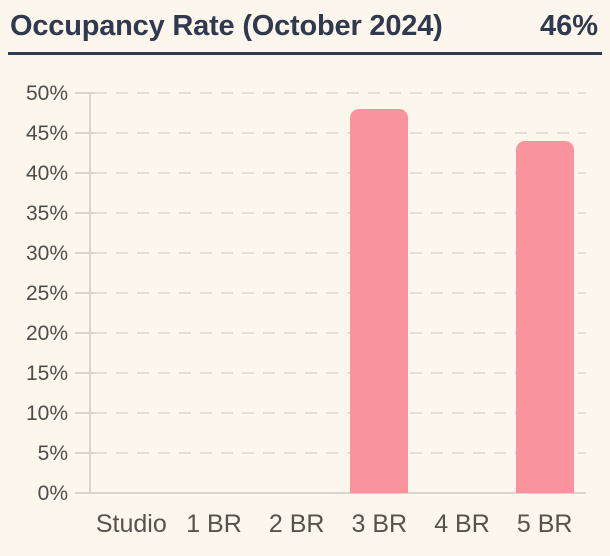 Image resolution: width=610 pixels, height=556 pixels. I want to click on y-axis-label: 35%, so click(46, 213).